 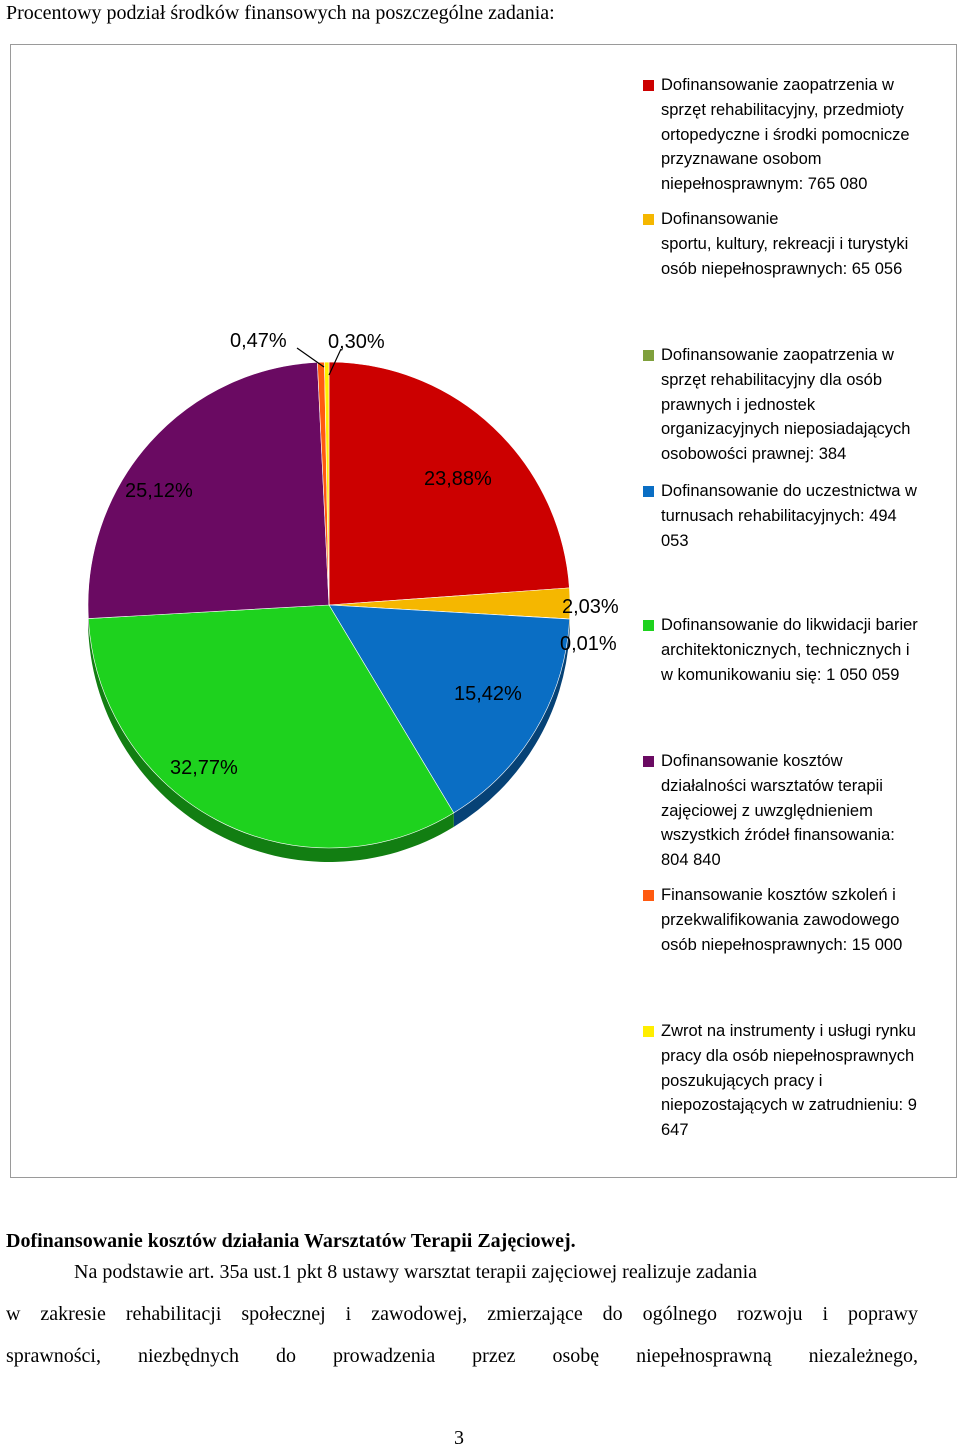 What do you see at coordinates (258, 341) in the screenshot?
I see `pie-percent-label: 0,47%` at bounding box center [258, 341].